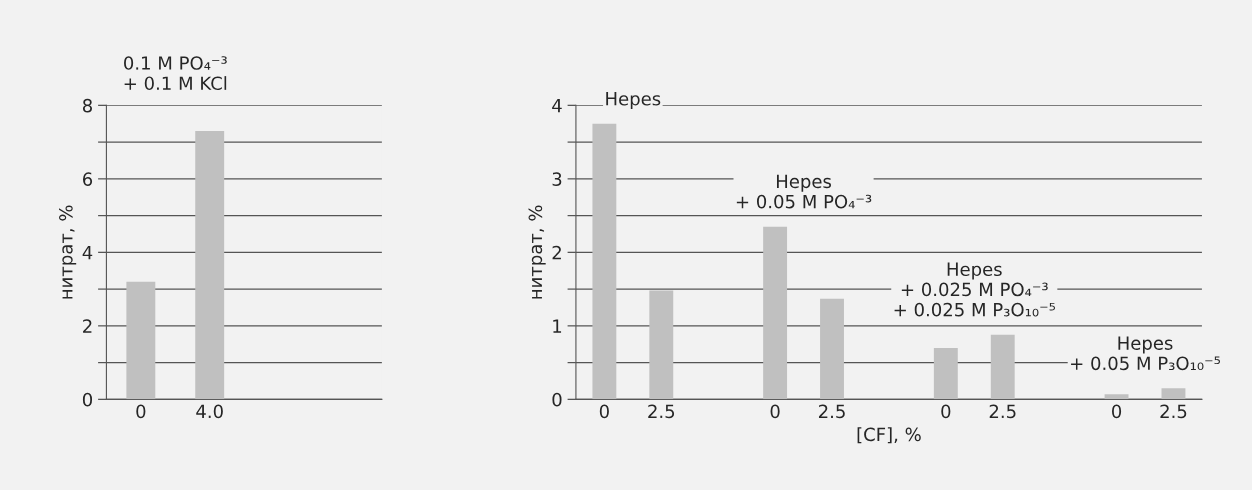  Describe the element at coordinates (804, 191) in the screenshot. I see `annotation: Hepes + 0.05 M PO₄⁻³` at that location.